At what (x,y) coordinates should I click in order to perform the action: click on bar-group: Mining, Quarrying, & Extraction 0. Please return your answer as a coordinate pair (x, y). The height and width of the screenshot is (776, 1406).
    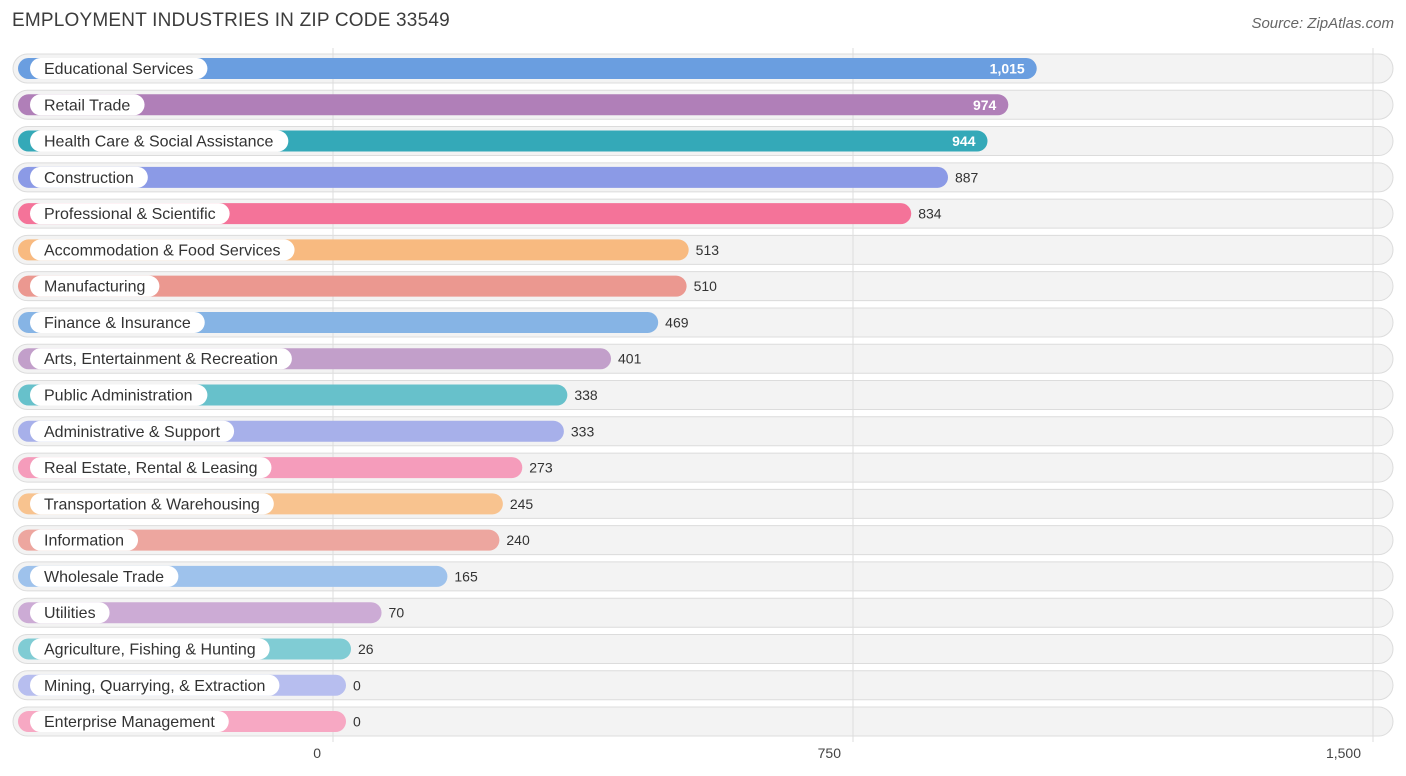
    Looking at the image, I should click on (189, 685).